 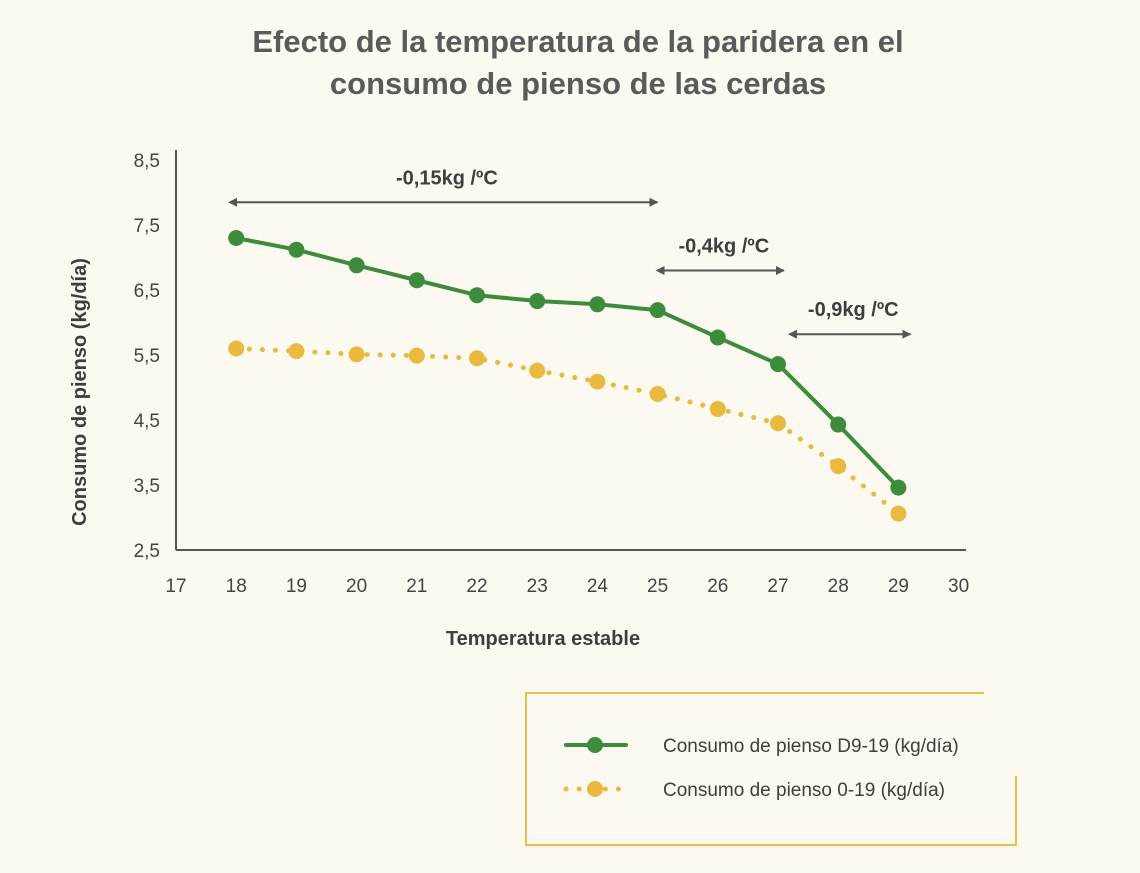 What do you see at coordinates (147, 226) in the screenshot?
I see `y-tick-label: 7,5` at bounding box center [147, 226].